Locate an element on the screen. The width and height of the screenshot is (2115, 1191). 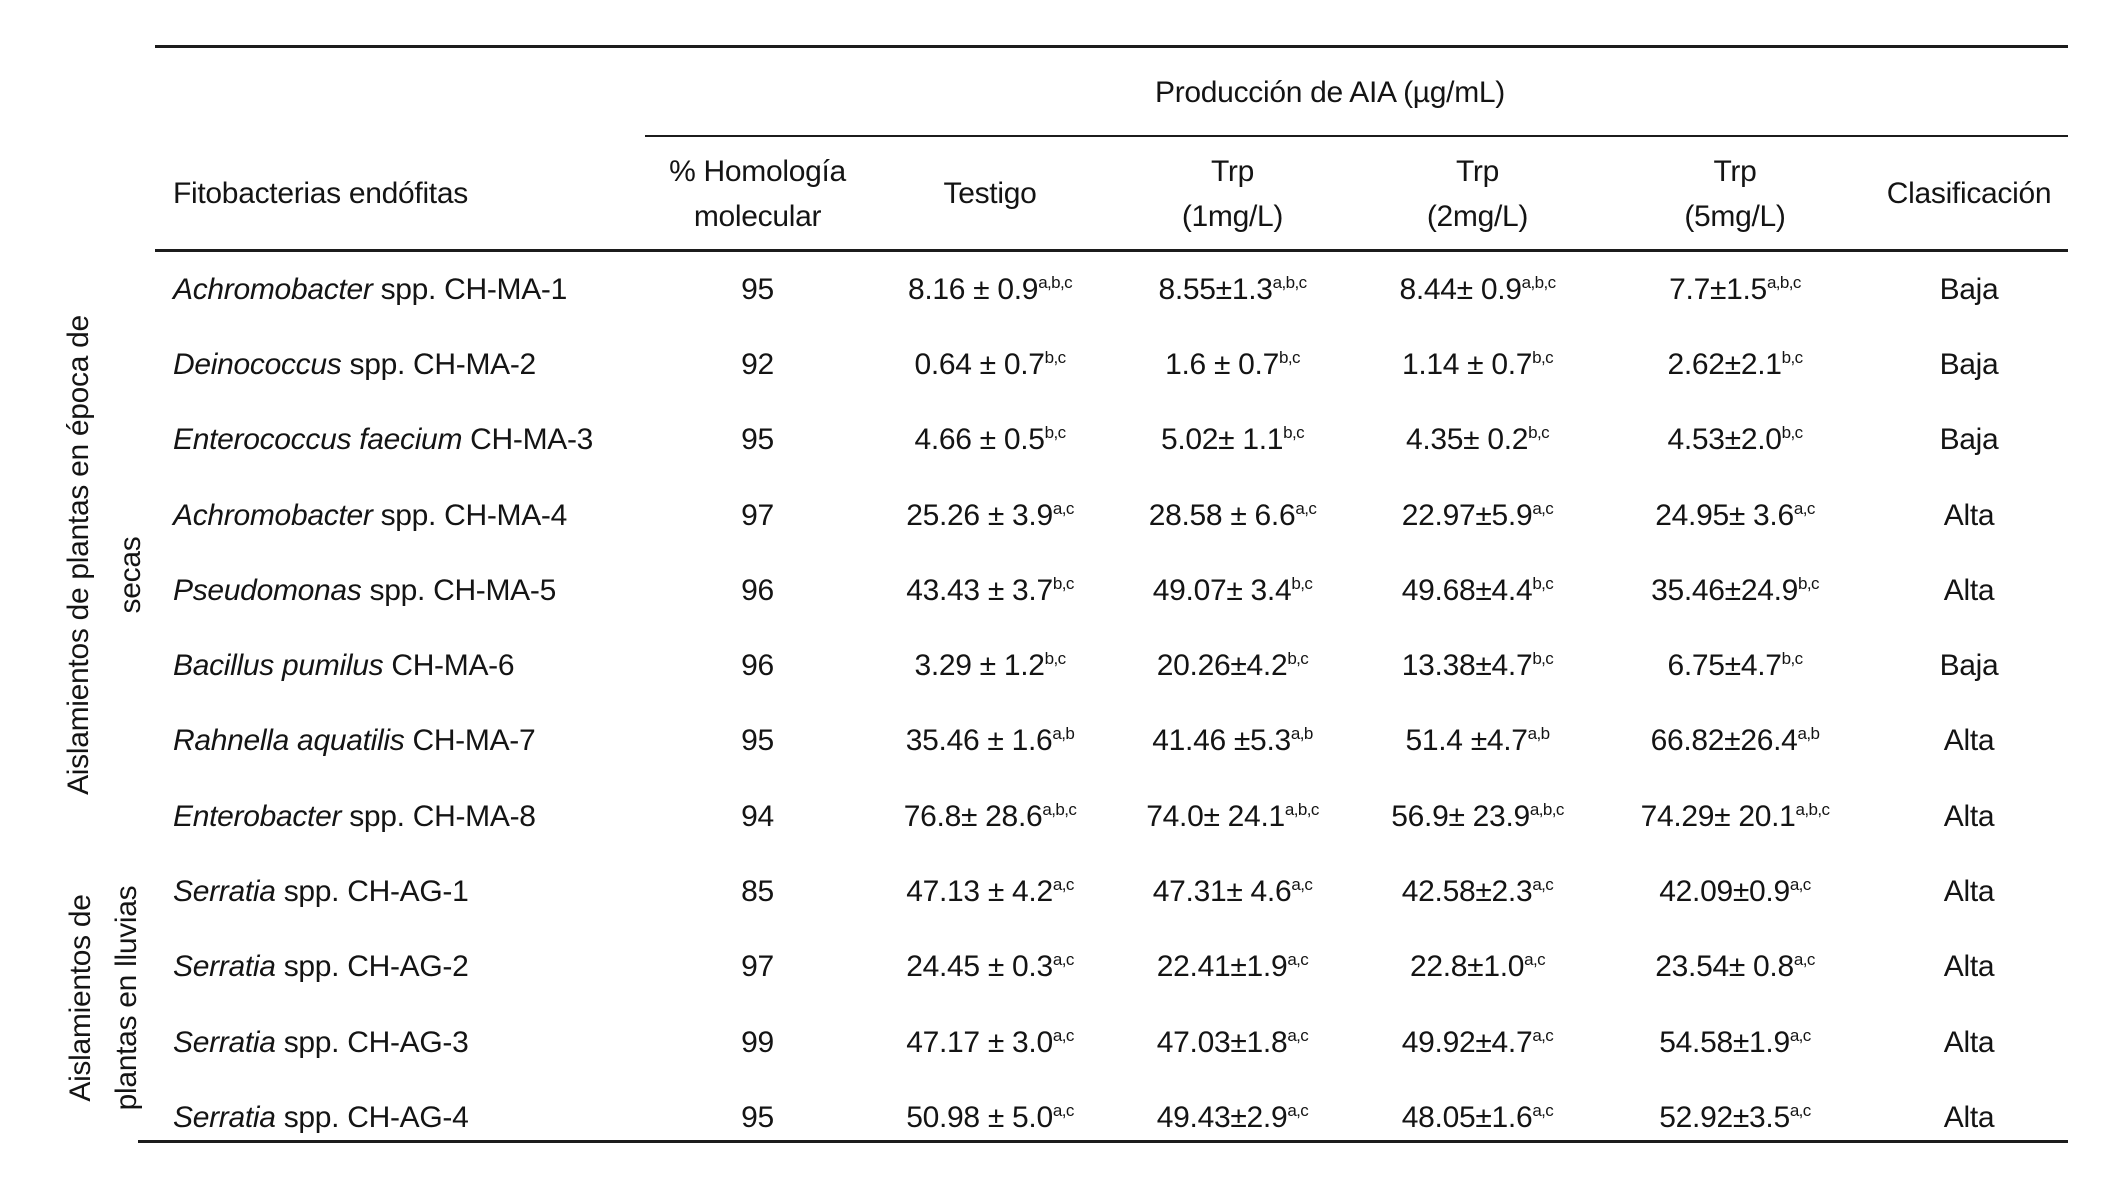
table-bottom-rule is located at coordinates (1103, 1141).